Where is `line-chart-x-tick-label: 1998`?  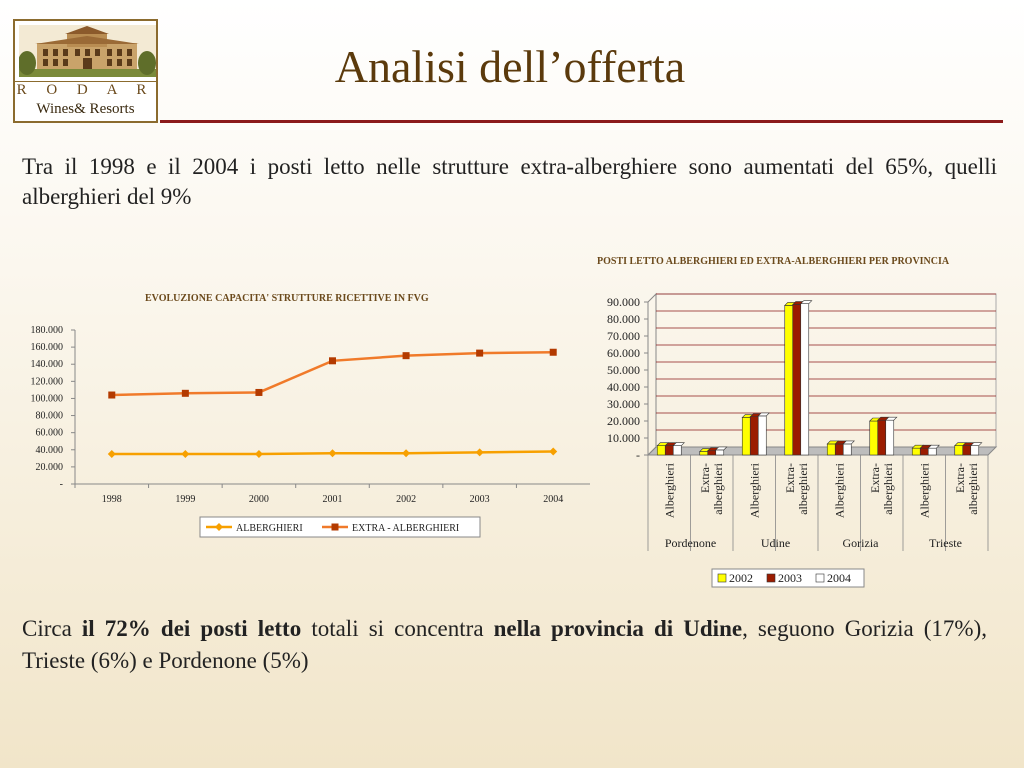 line-chart-x-tick-label: 1998 is located at coordinates (112, 499).